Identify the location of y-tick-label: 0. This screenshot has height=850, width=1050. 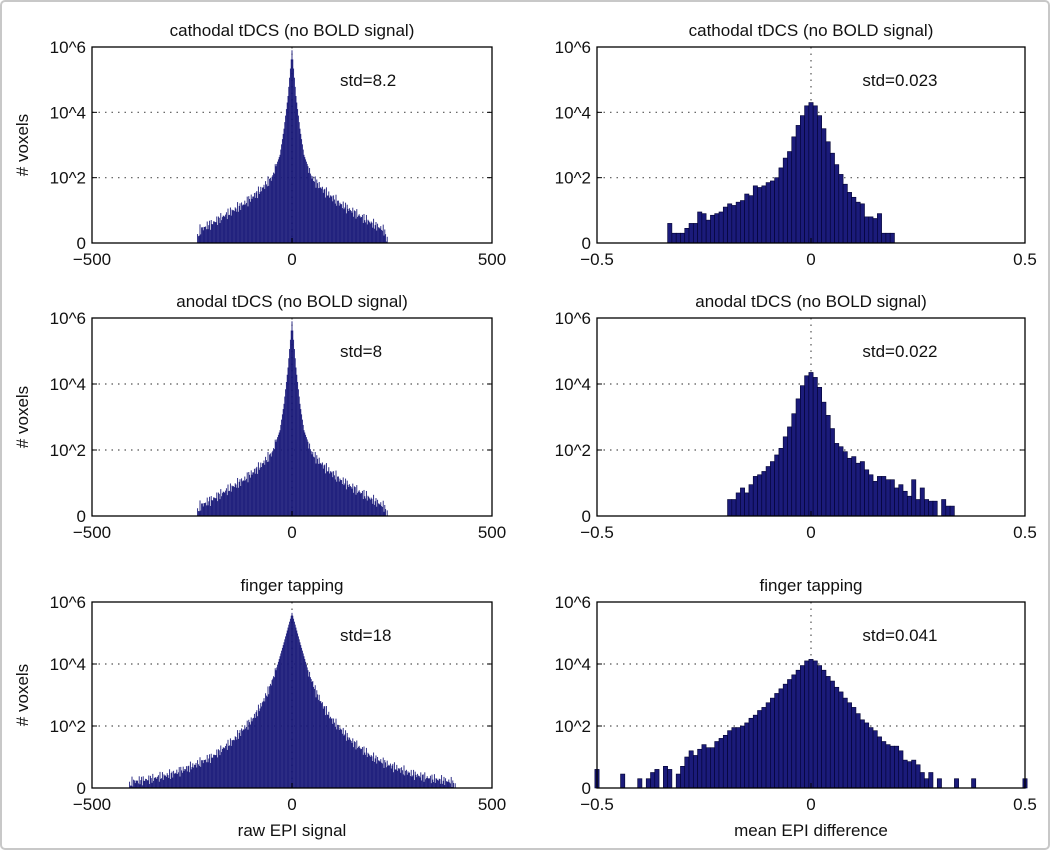
(81, 516).